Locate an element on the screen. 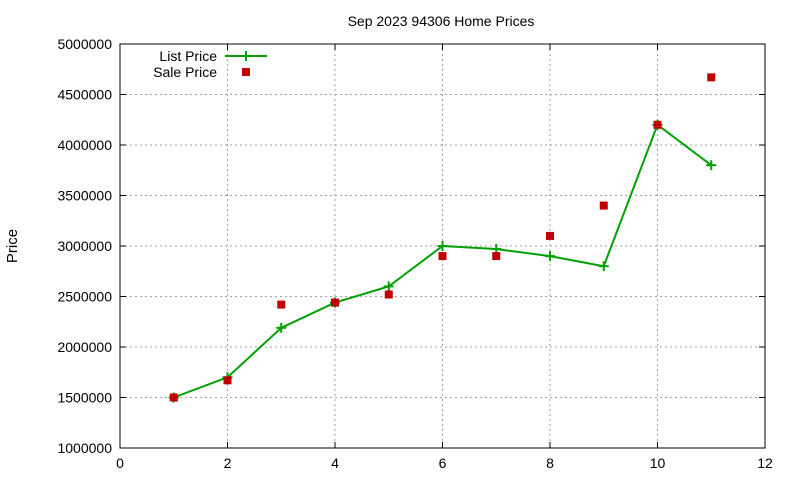  x-tick-label: 8 is located at coordinates (550, 463).